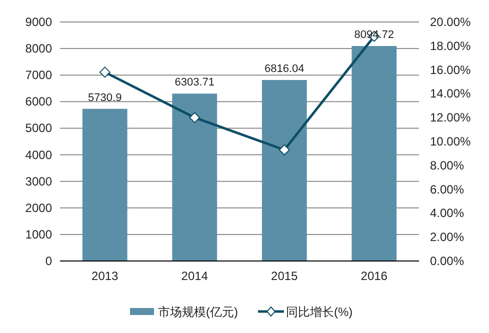  Describe the element at coordinates (451, 93) in the screenshot. I see `y2-tick-label: 14.00%` at that location.